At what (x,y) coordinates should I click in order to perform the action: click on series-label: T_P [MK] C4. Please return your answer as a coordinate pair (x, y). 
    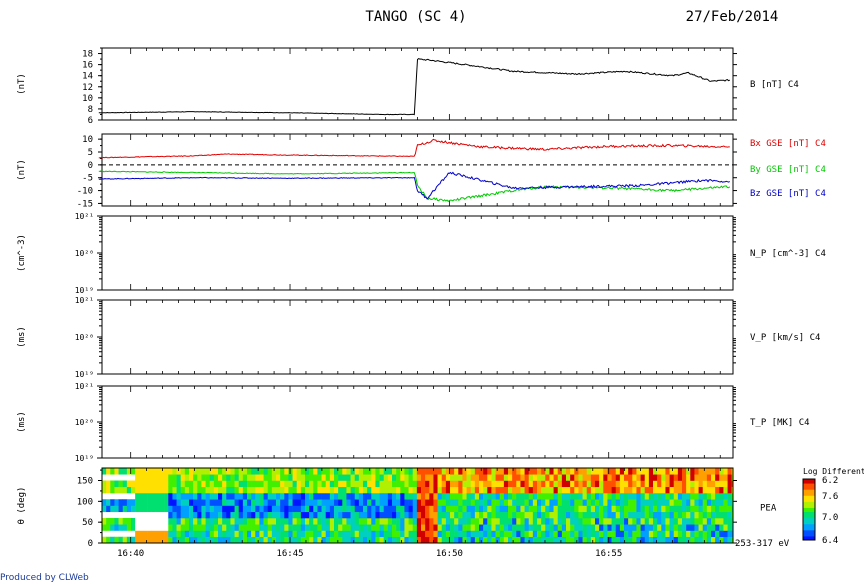
    Looking at the image, I should click on (780, 423).